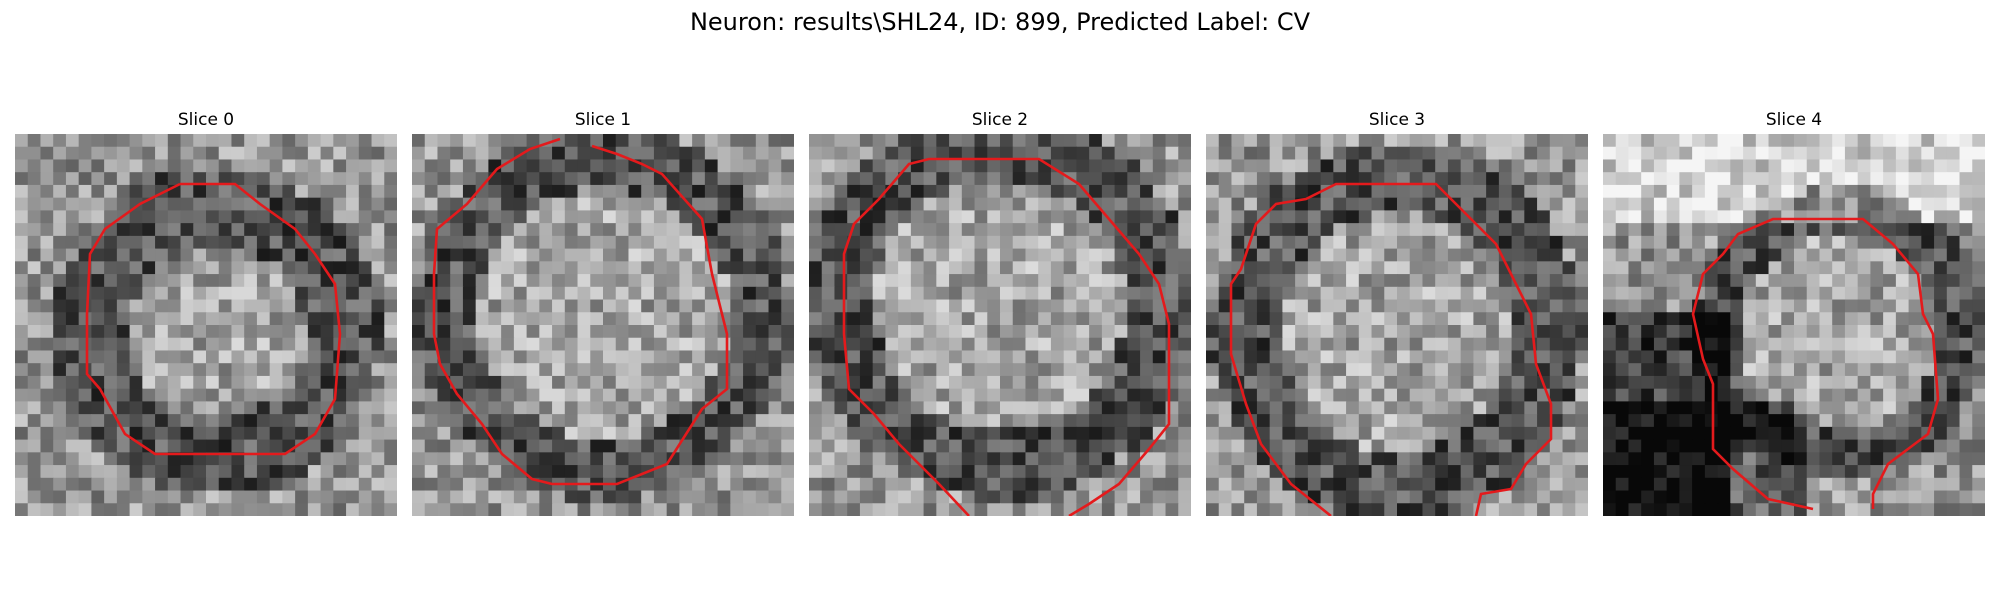 The height and width of the screenshot is (600, 2000). I want to click on slice-panel-2: Slice 2, so click(1000, 312).